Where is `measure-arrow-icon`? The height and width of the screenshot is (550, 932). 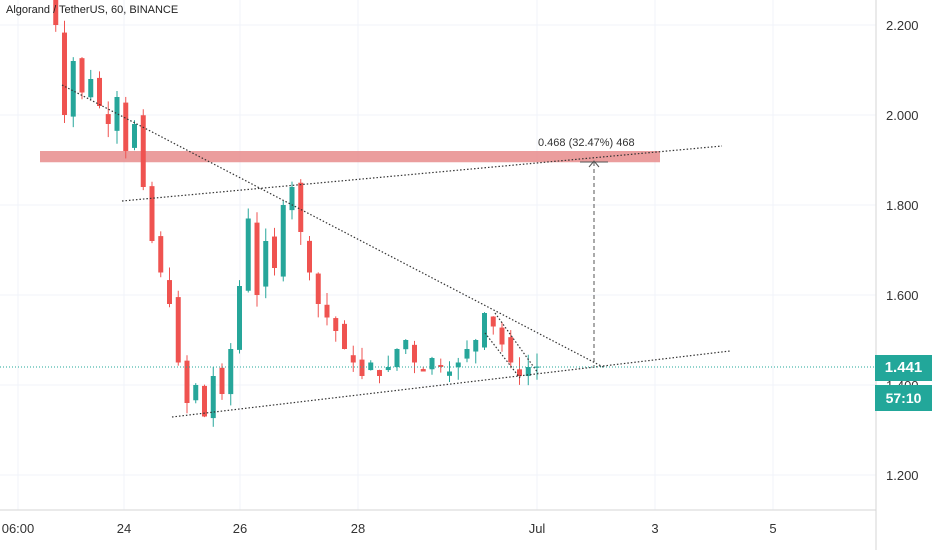
measure-arrow-icon is located at coordinates (594, 164).